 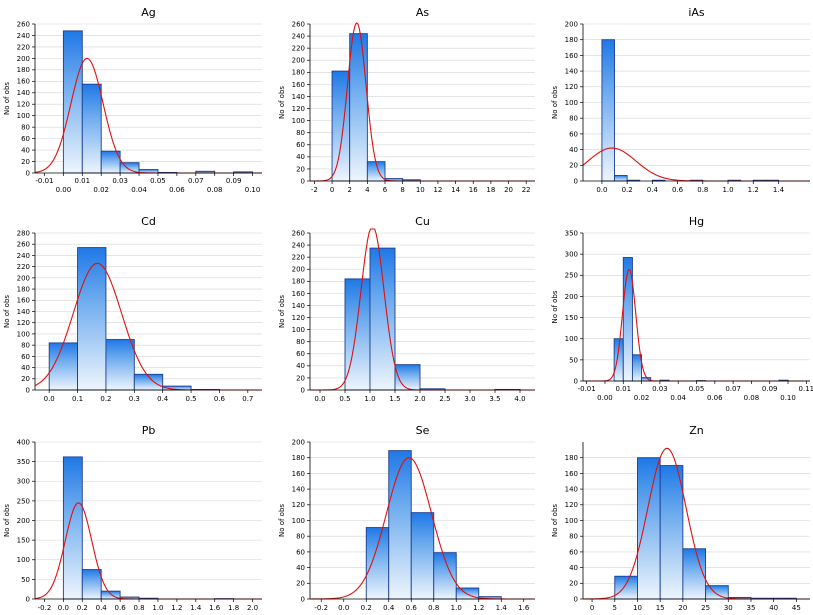 What do you see at coordinates (601, 190) in the screenshot?
I see `x-tick-label: 0.0` at bounding box center [601, 190].